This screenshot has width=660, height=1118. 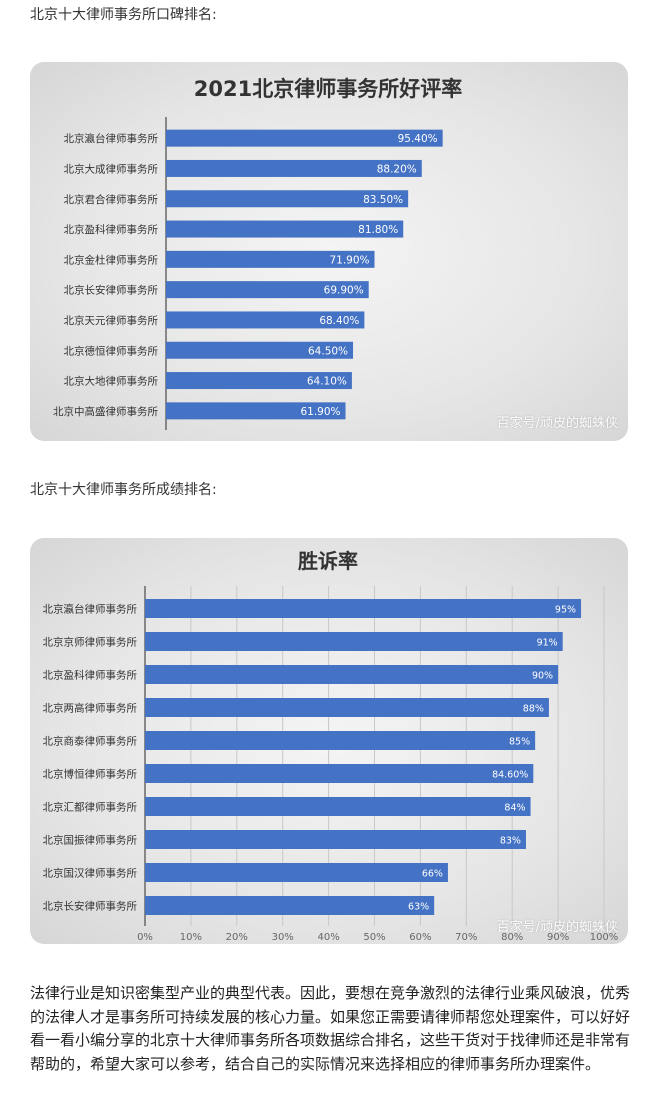 I want to click on x-tick-label: 60%, so click(x=420, y=937).